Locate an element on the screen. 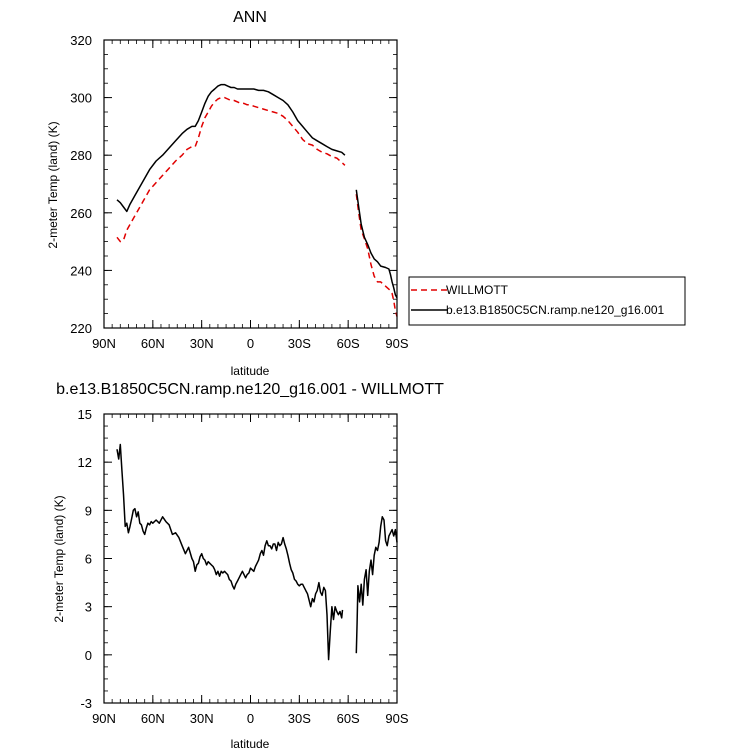 The width and height of the screenshot is (733, 755). bottom-y-tick-label: 12 is located at coordinates (85, 462).